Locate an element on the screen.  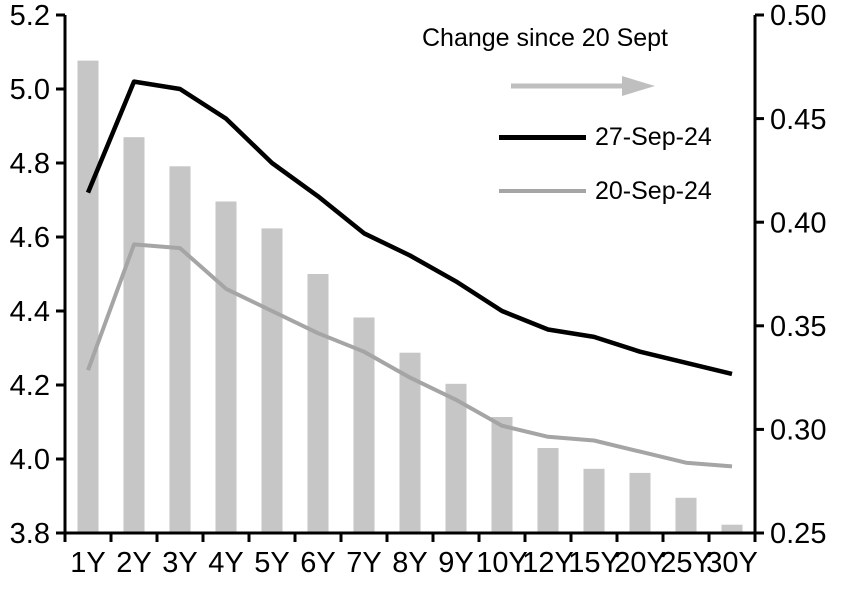
bar-9Y is located at coordinates (456, 458).